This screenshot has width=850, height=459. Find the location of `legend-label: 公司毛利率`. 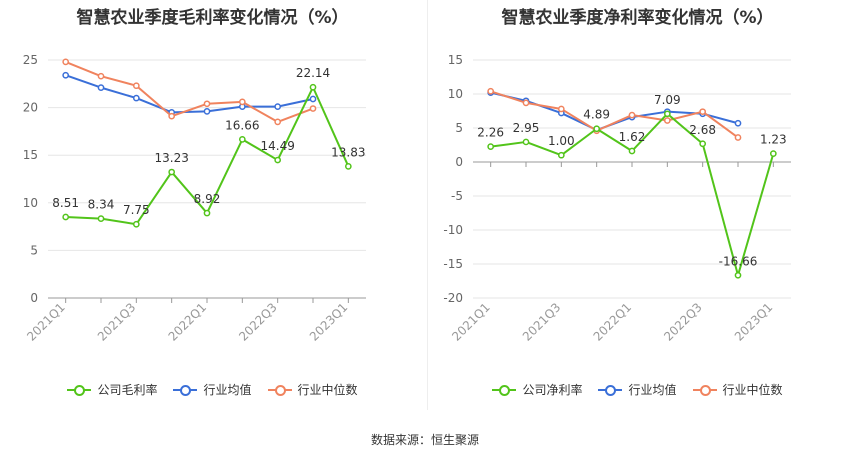

legend-label: 公司毛利率 is located at coordinates (127, 390).